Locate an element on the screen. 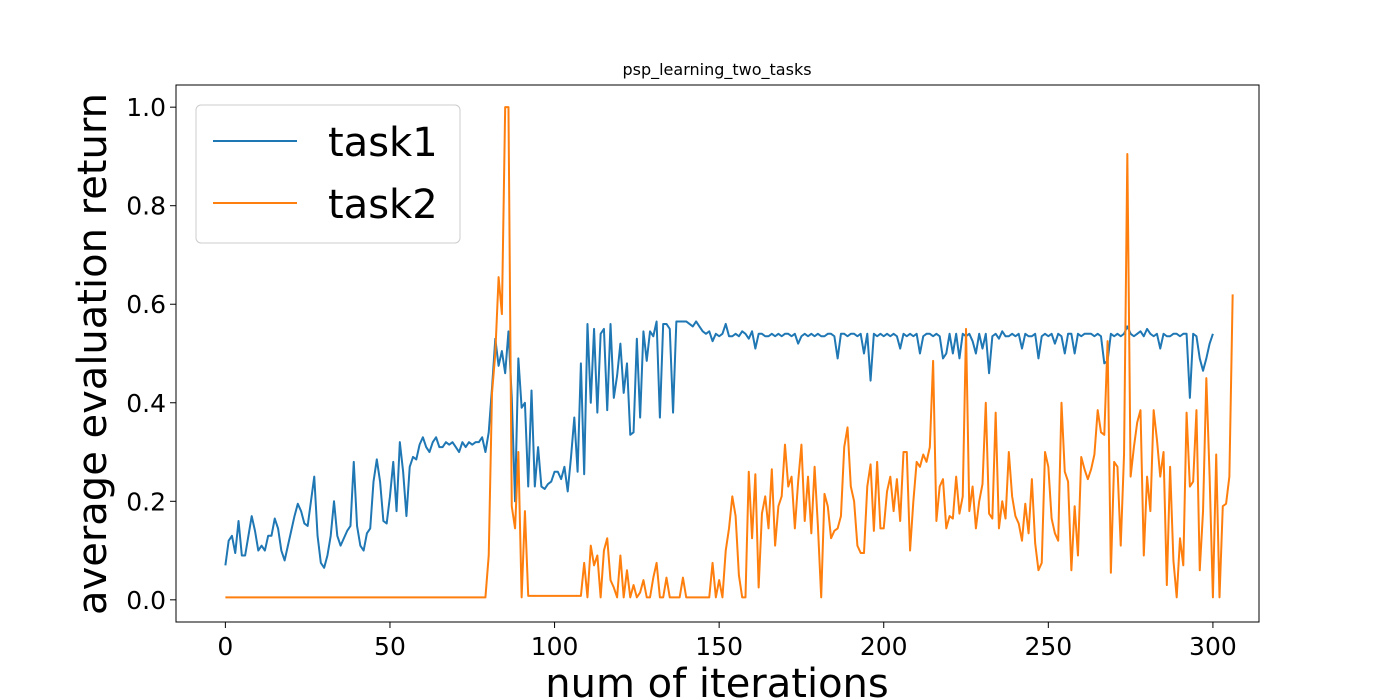  x-tick-label: 200 is located at coordinates (884, 646).